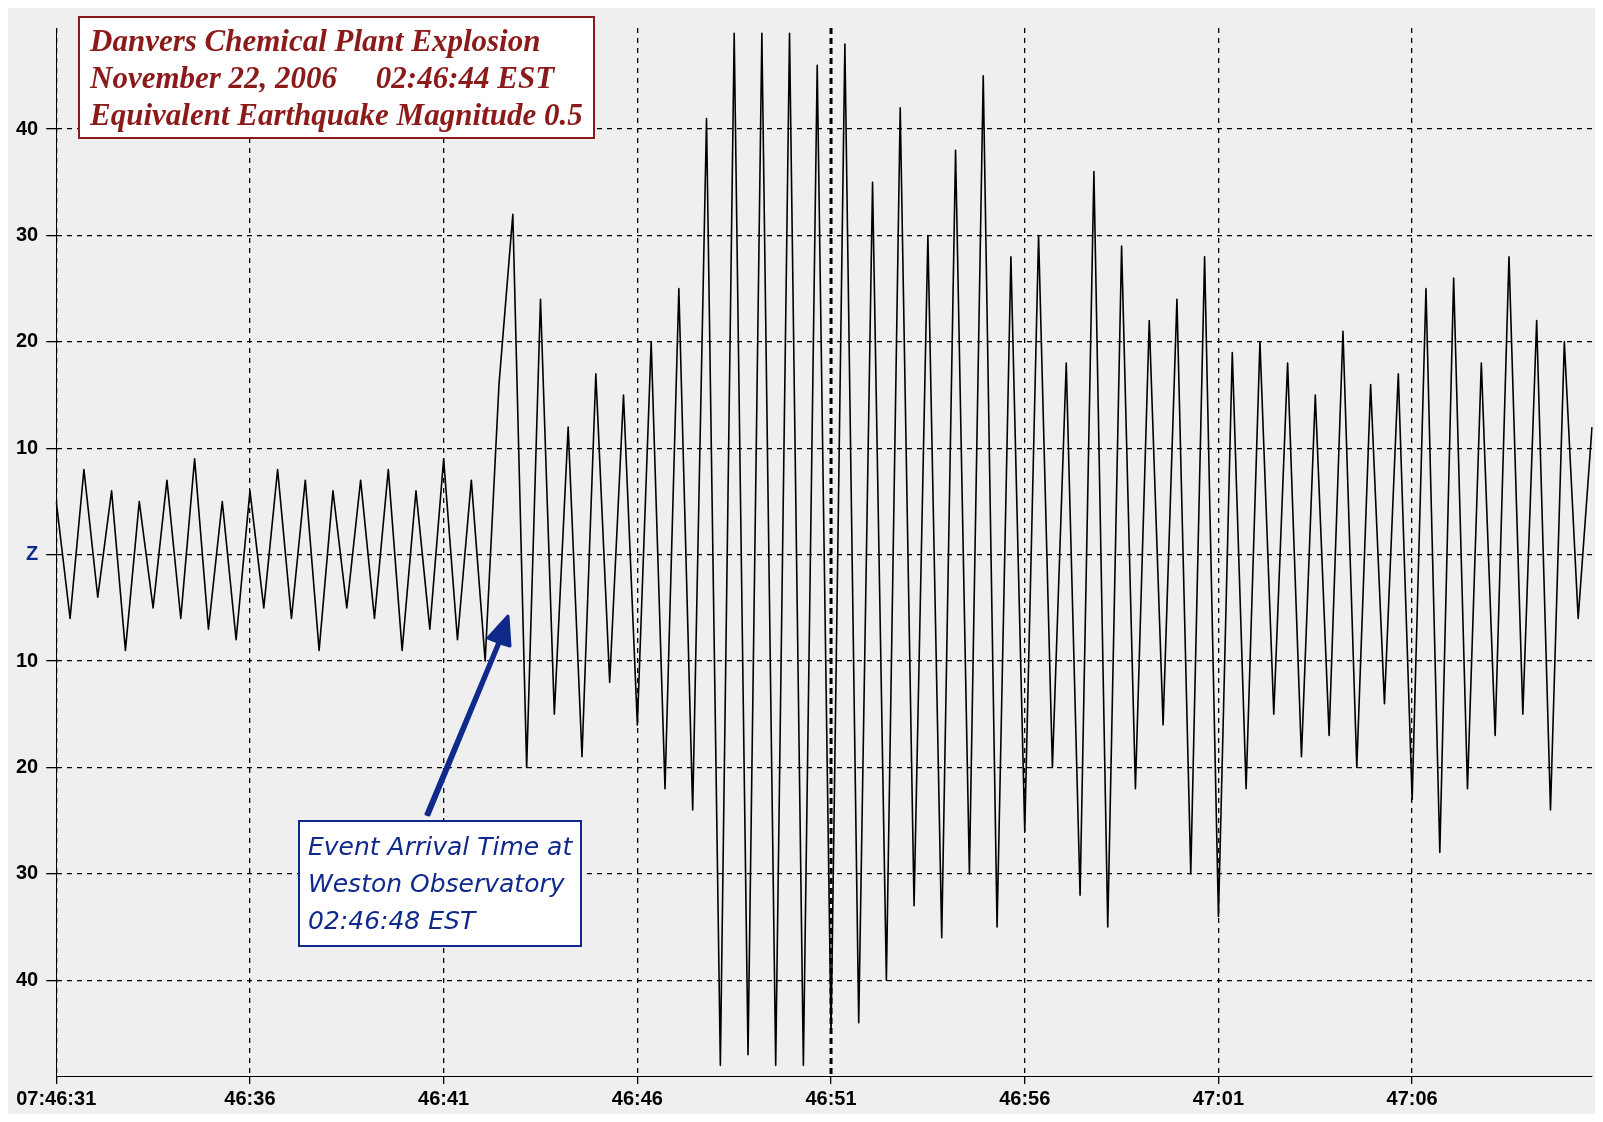 The height and width of the screenshot is (1122, 1603). Describe the element at coordinates (250, 1097) in the screenshot. I see `x-tick-label: 46:36` at that location.